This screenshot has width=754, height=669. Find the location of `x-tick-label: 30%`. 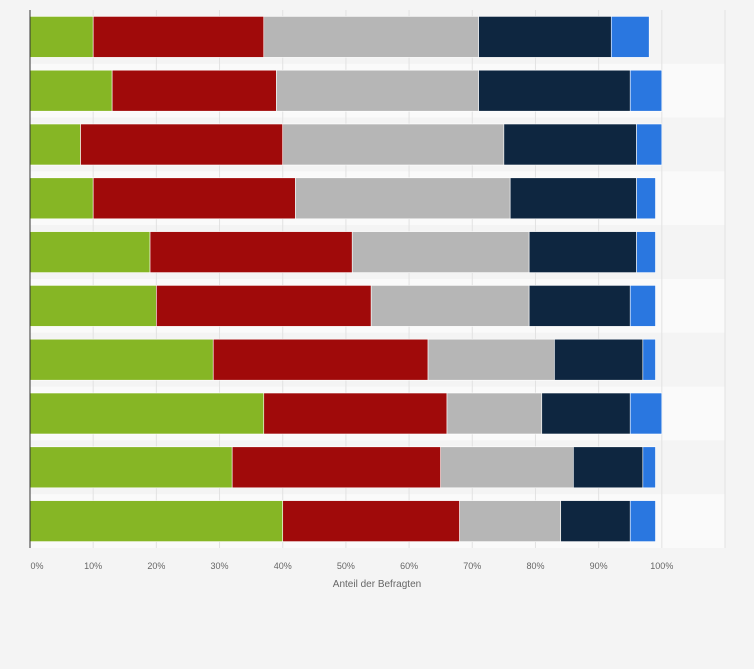

x-tick-label: 30% is located at coordinates (220, 566).